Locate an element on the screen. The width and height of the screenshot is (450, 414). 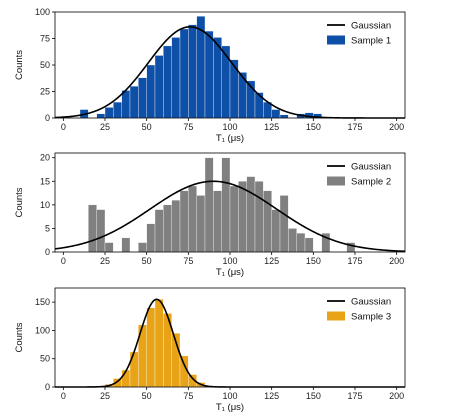
histogram-bars is located at coordinates (222, 205).